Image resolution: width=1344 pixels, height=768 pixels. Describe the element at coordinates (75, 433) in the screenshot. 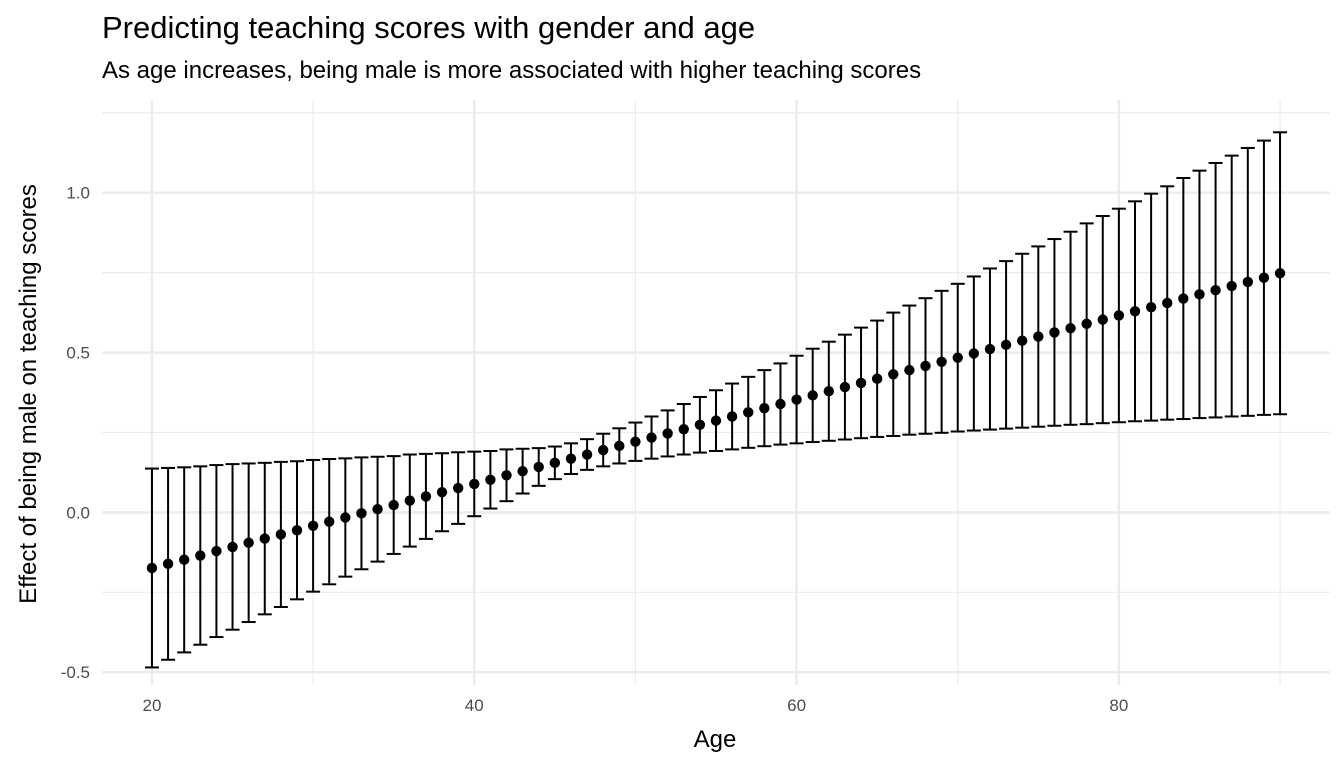

I see `y-axis-ticks: -0.5 0.0 0.5 1.0` at that location.